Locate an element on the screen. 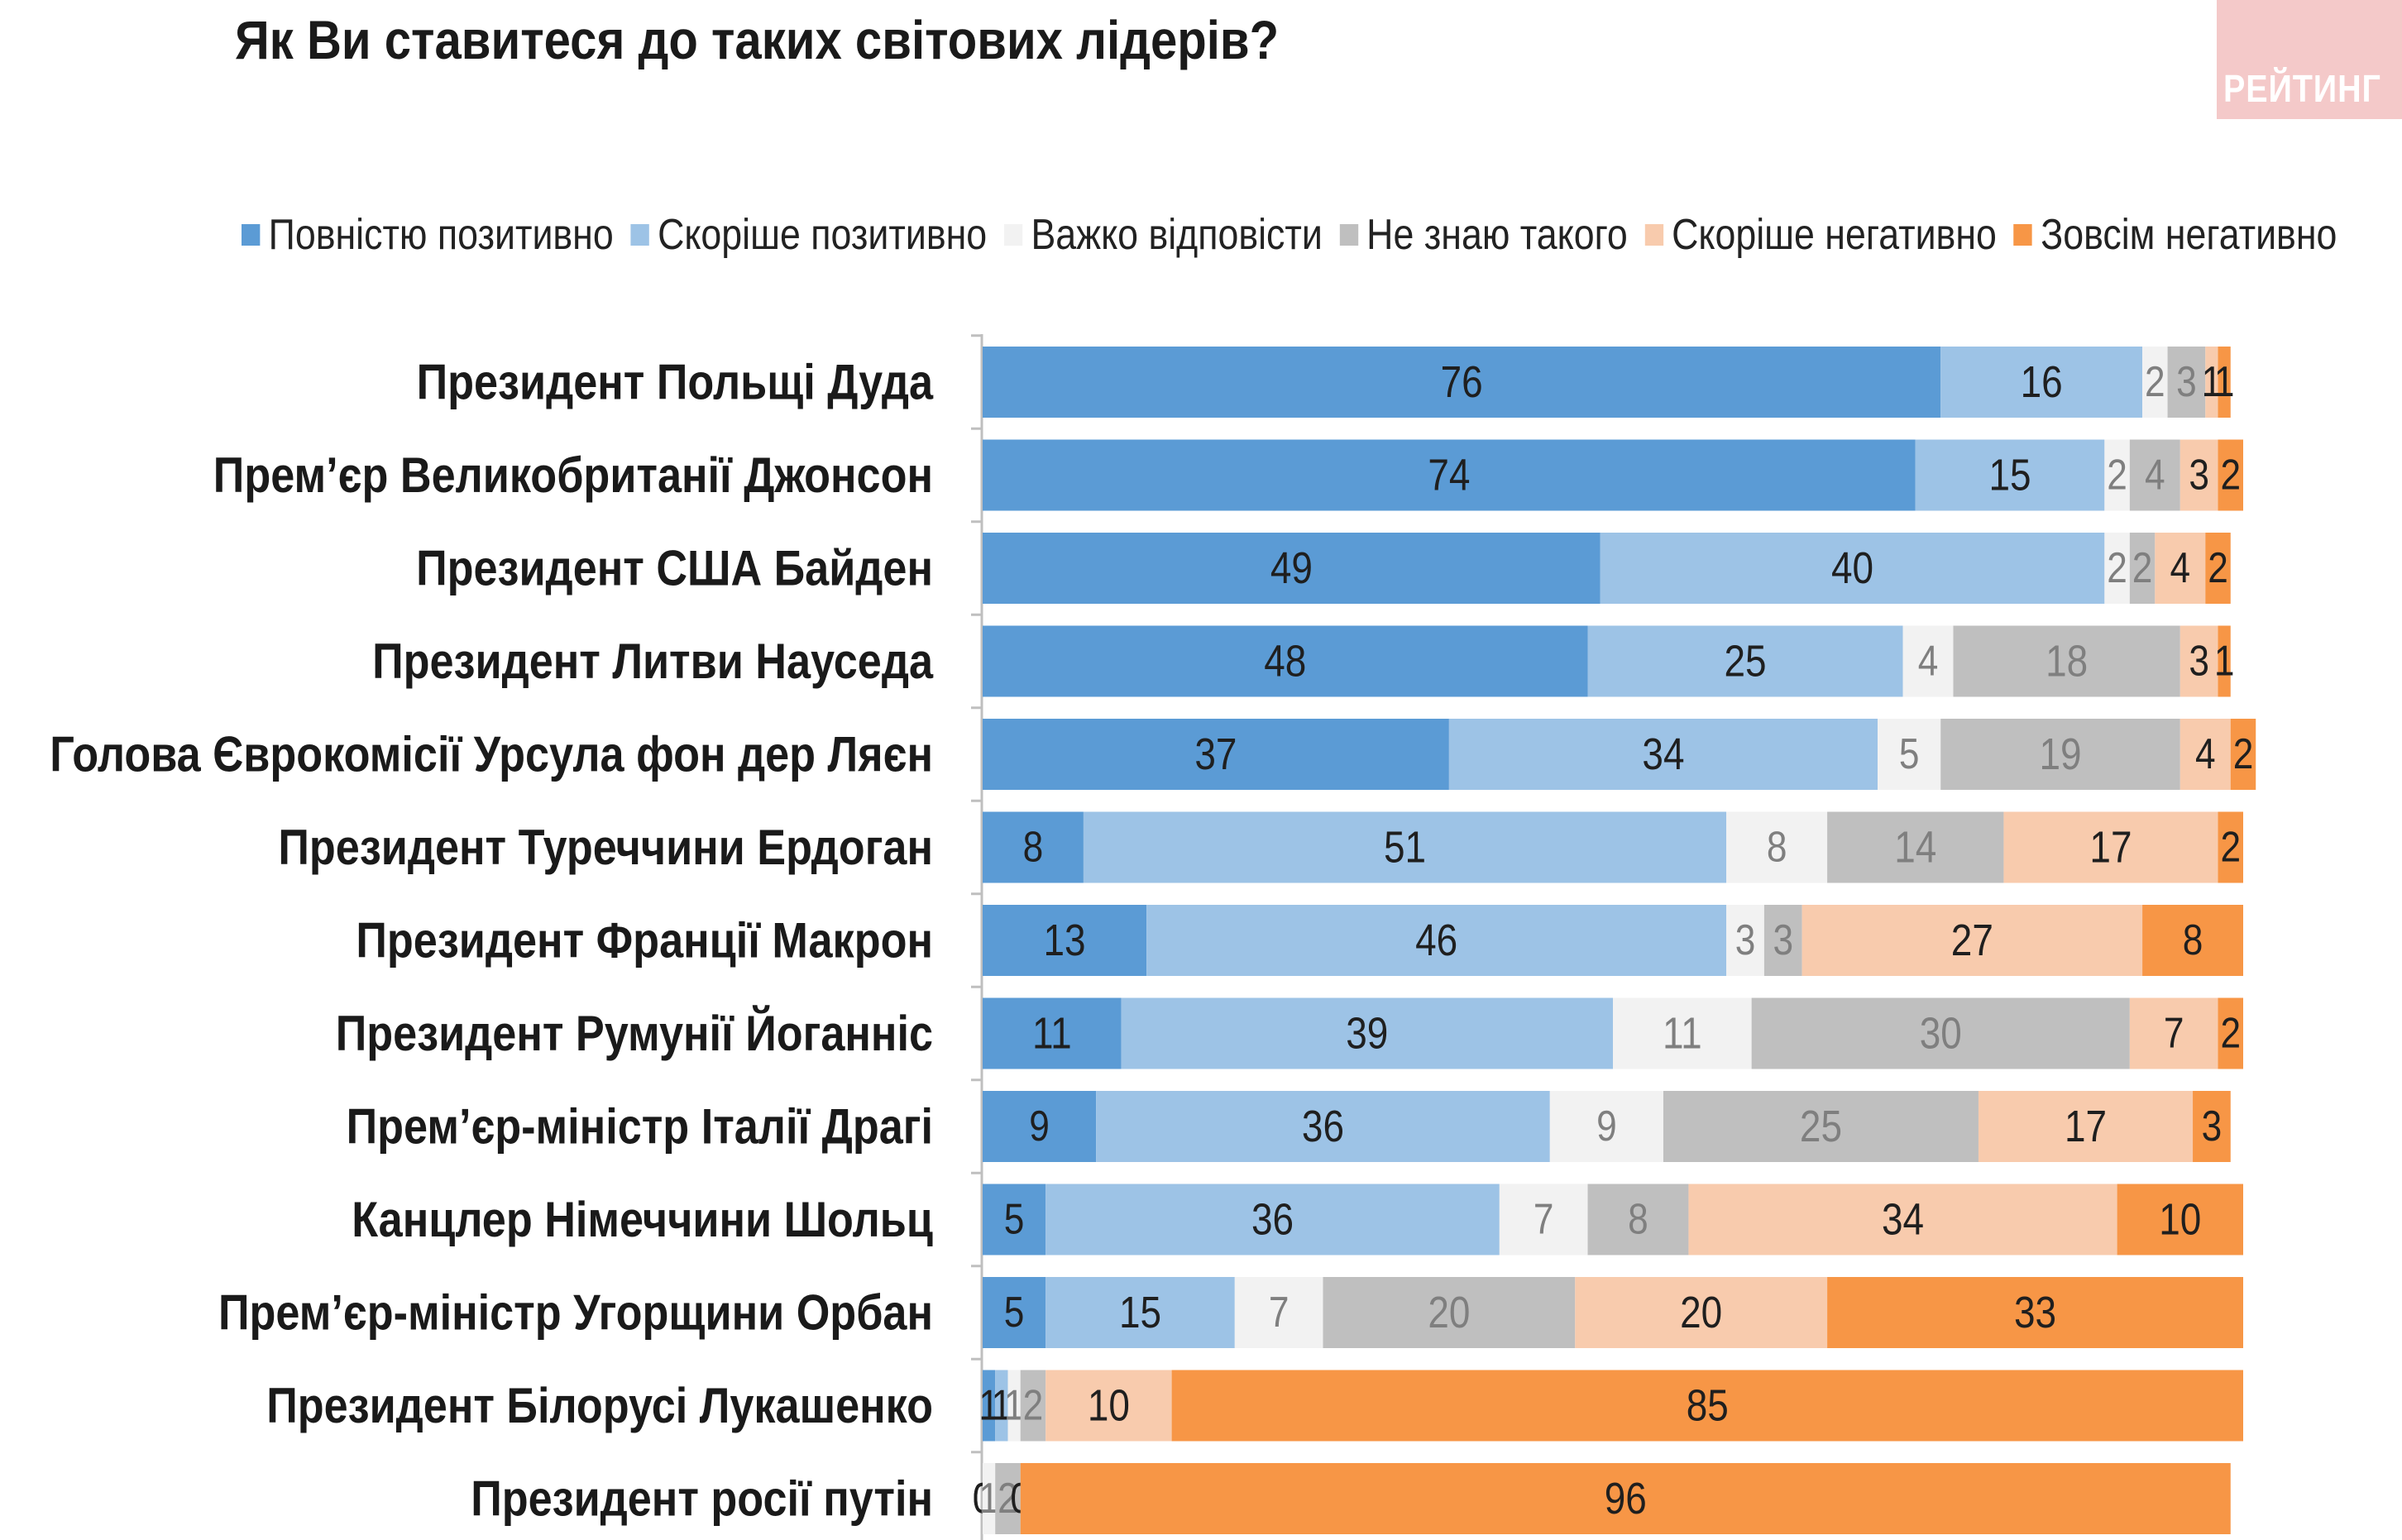 This screenshot has height=1540, width=2402. legend-item: Скоріше позитивно is located at coordinates (808, 235).